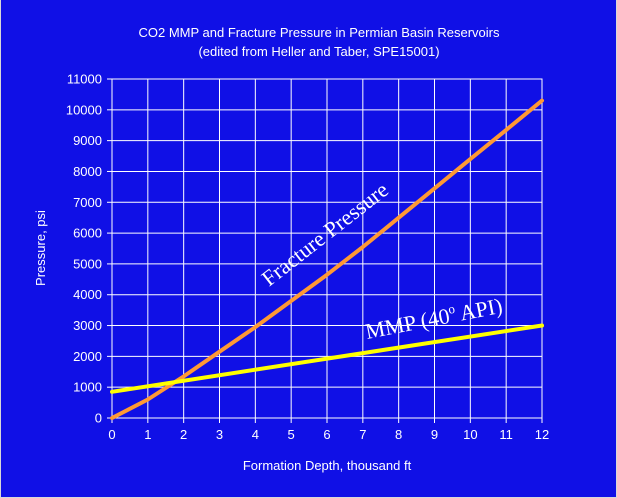 This screenshot has height=498, width=617. Describe the element at coordinates (325, 234) in the screenshot. I see `annotation-fracture-pressure: Fracture Pressure` at that location.